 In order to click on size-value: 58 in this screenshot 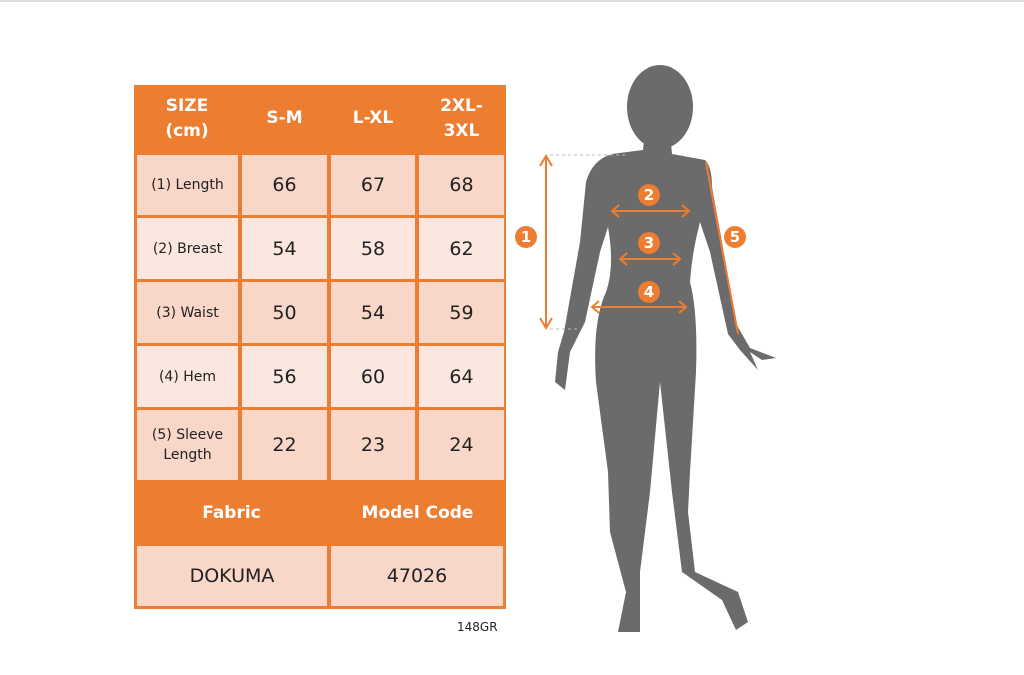, I will do `click(373, 248)`.